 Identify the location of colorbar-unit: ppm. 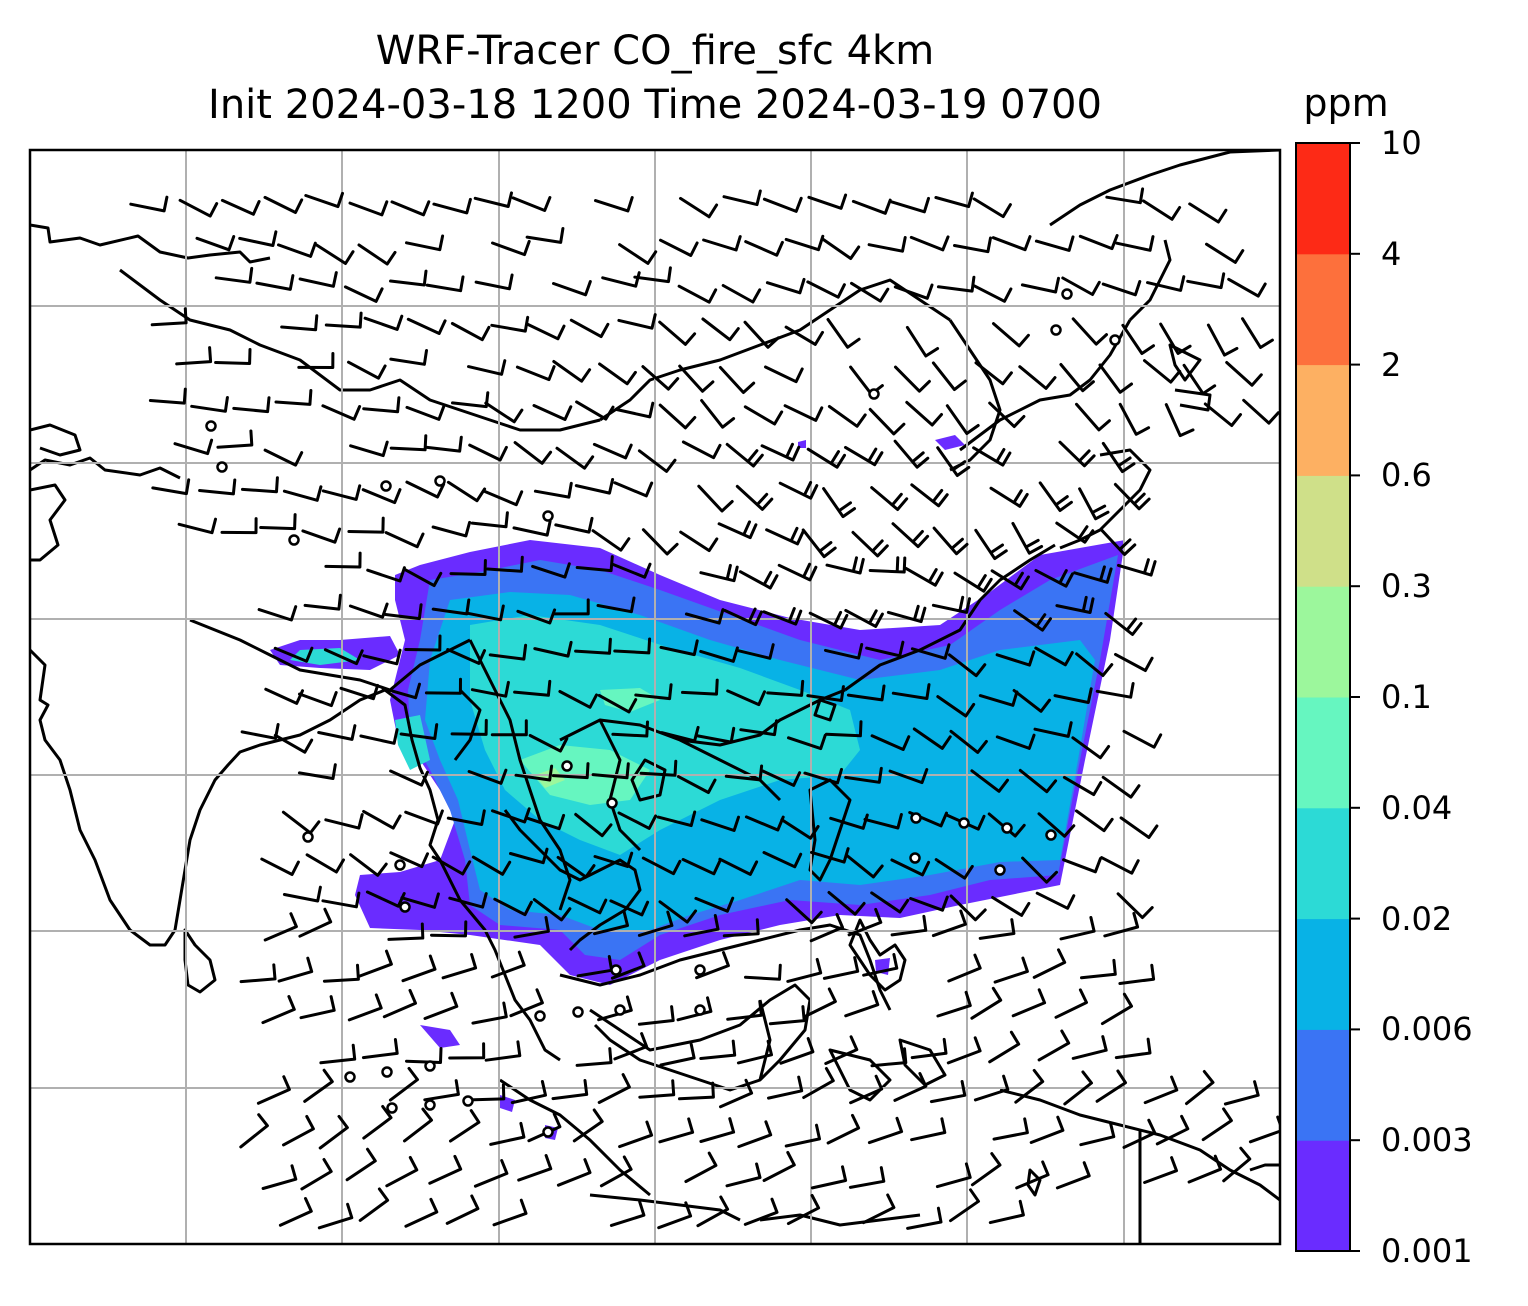
(1346, 103).